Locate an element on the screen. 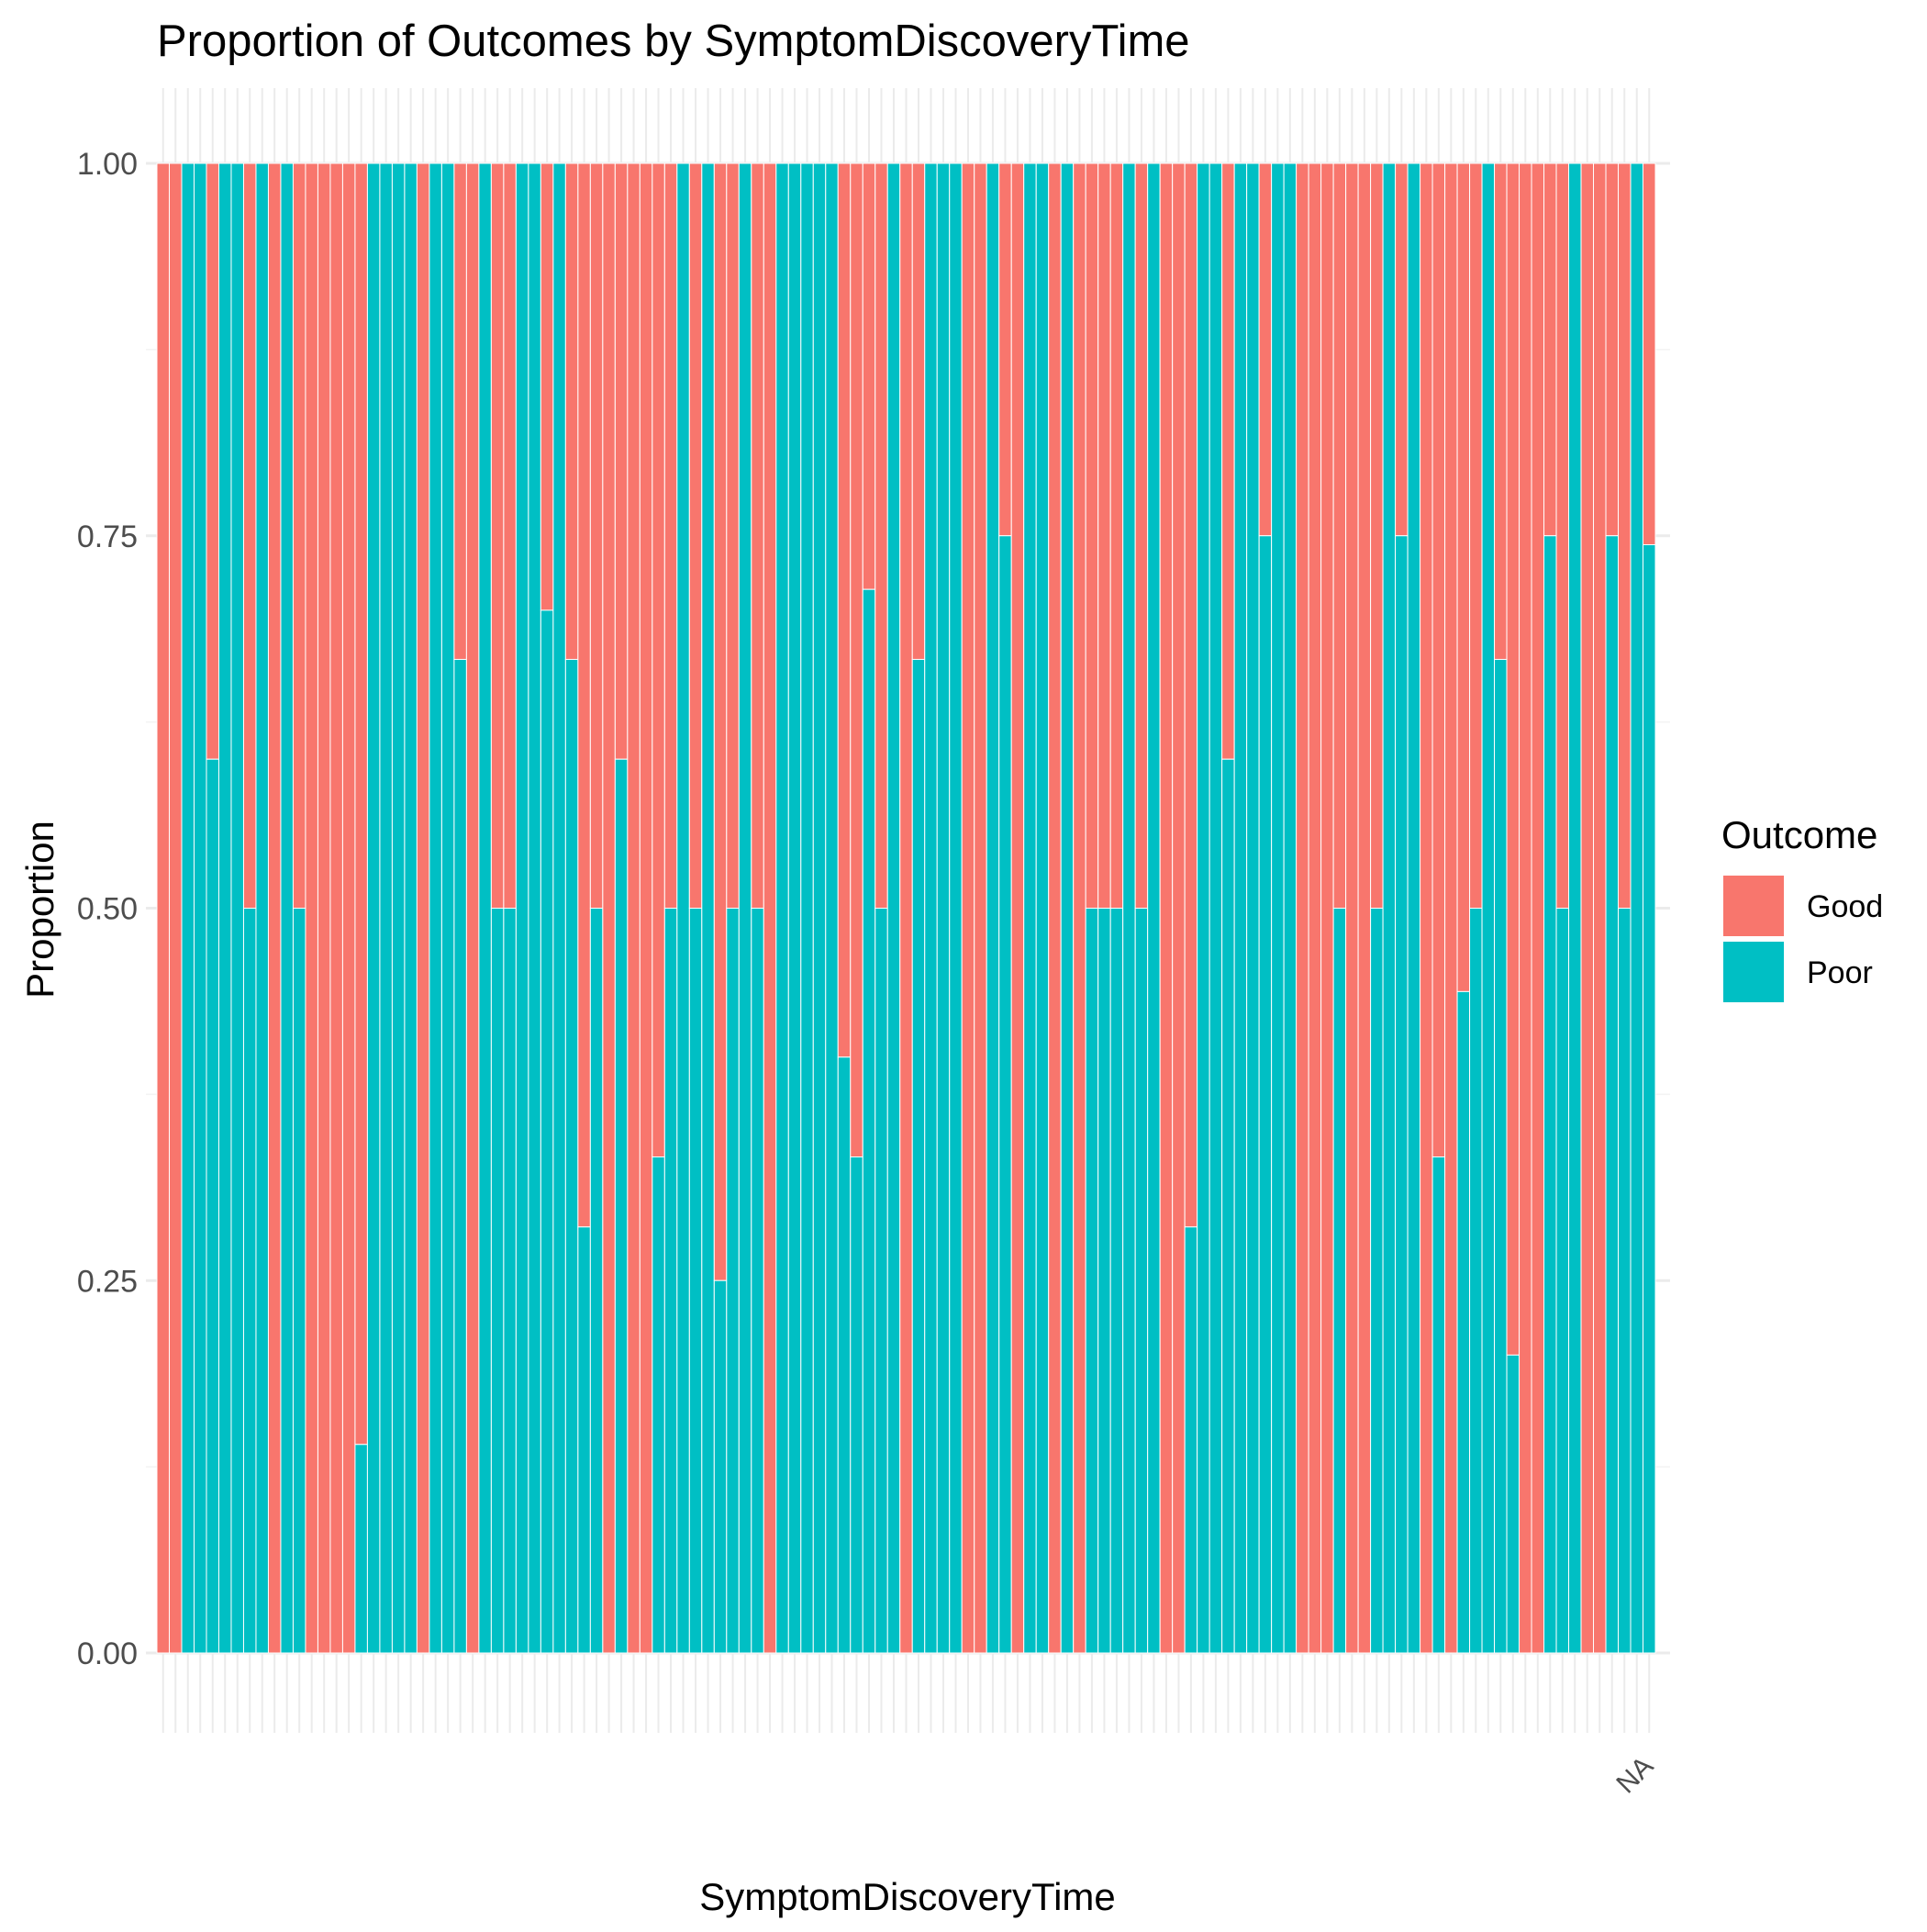  legend-label-poor: Poor is located at coordinates (1840, 973).